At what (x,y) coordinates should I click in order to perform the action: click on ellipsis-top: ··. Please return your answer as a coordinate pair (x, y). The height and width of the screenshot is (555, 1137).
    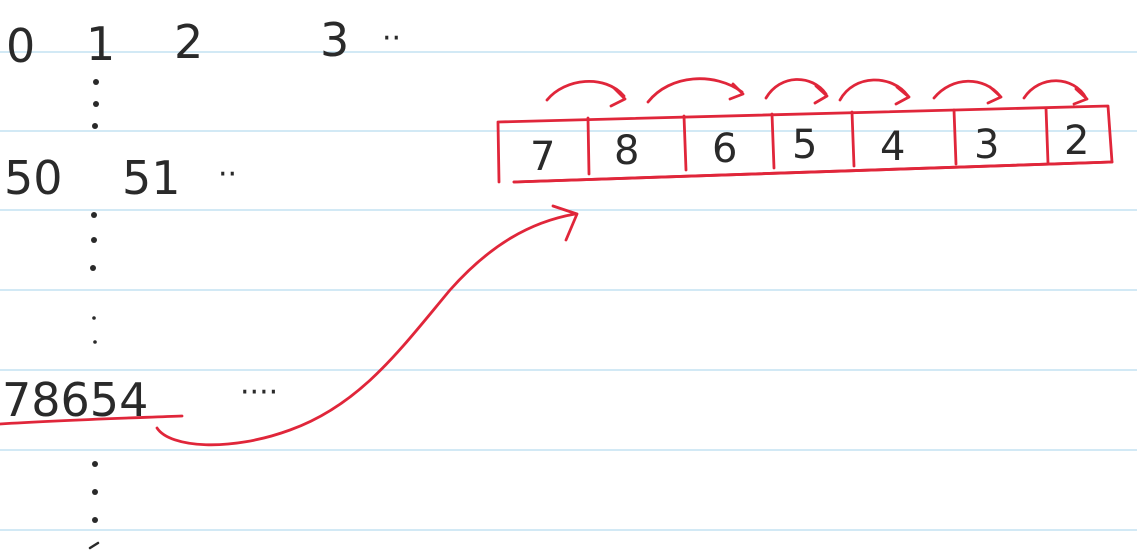
    Looking at the image, I should click on (391, 38).